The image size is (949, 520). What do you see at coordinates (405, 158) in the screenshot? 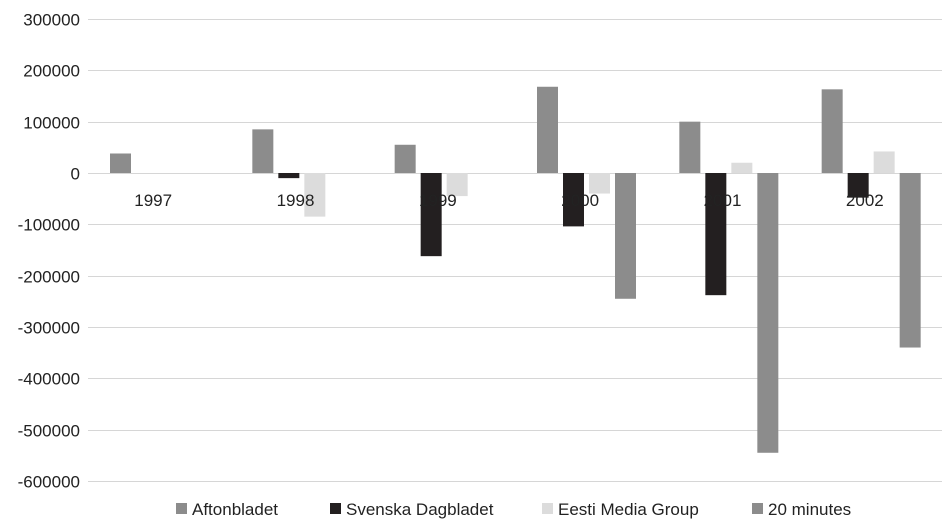
I see `bar-aftonbladet-1999` at bounding box center [405, 158].